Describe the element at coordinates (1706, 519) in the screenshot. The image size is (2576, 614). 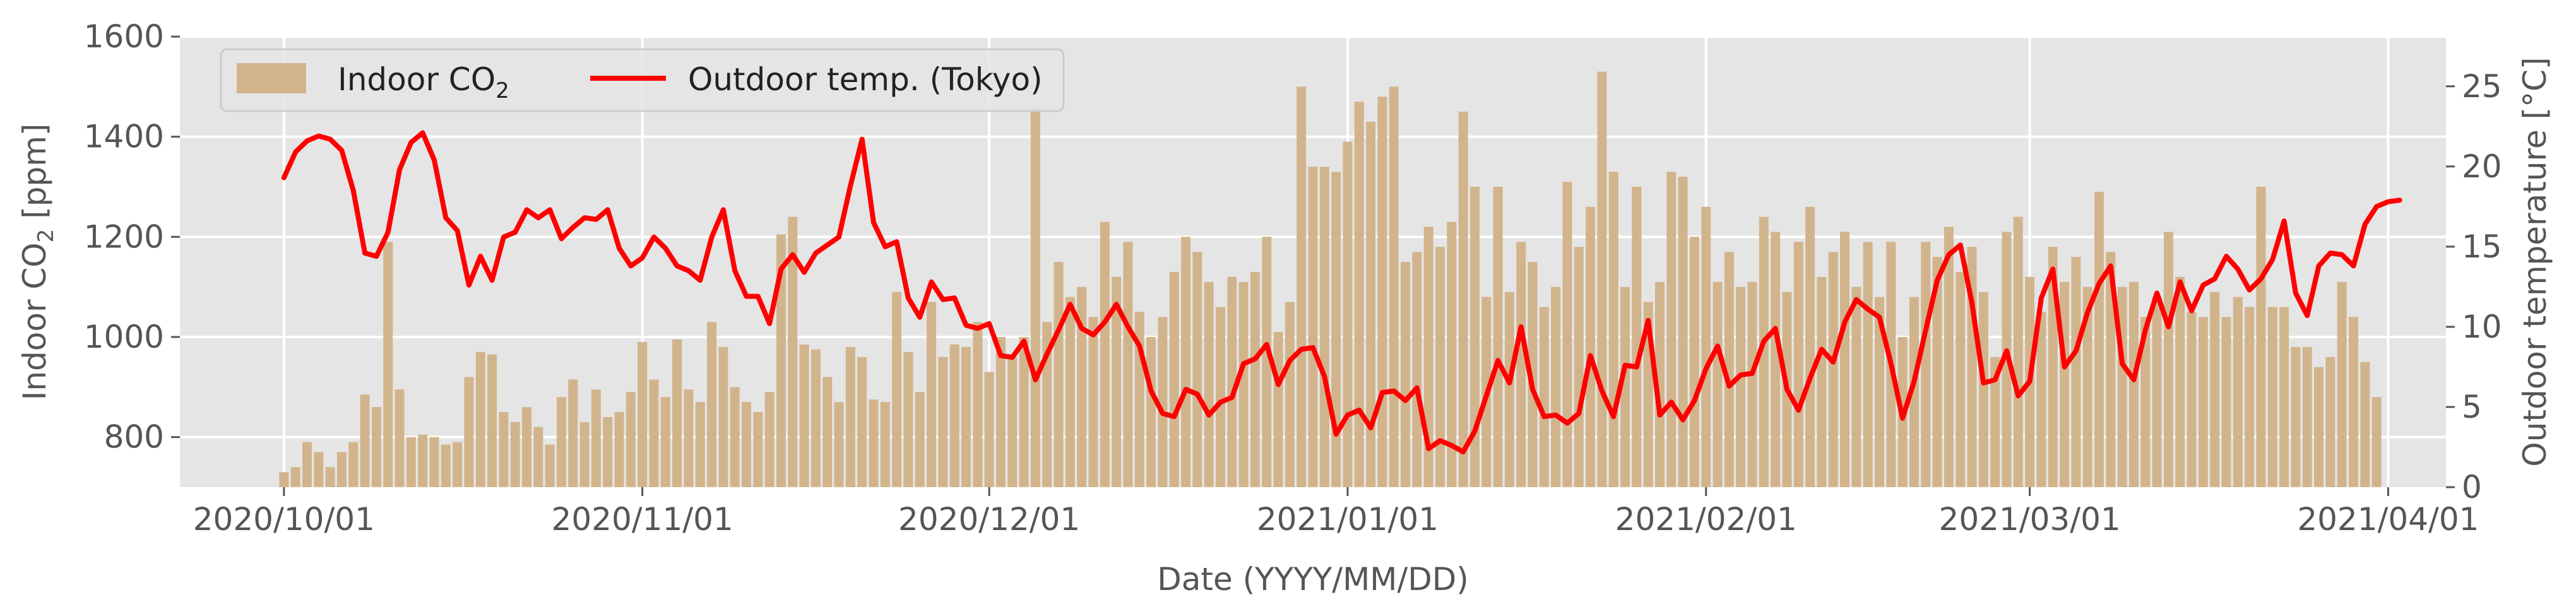
I see `x-tick-label: 2021/02/01` at that location.